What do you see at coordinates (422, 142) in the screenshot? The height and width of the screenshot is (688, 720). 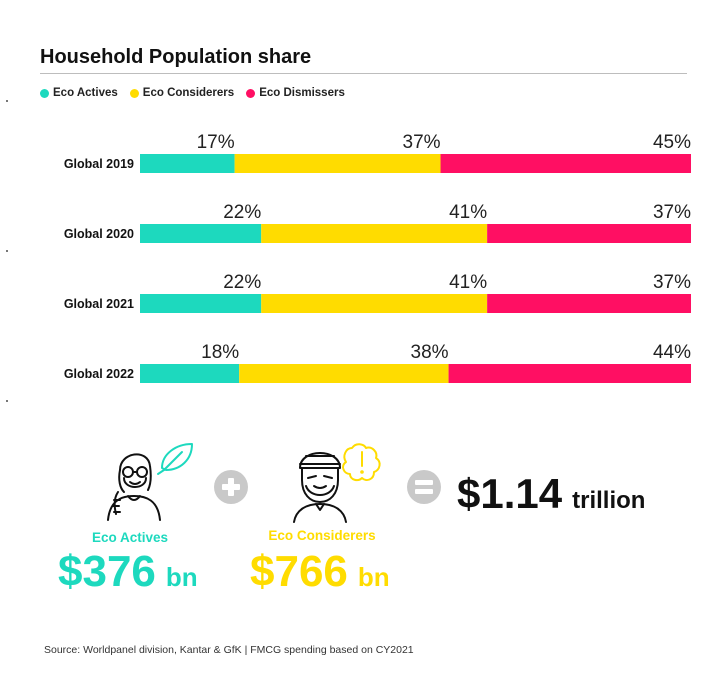 I see `data-label-eco-considerers-global-2019: 37%` at bounding box center [422, 142].